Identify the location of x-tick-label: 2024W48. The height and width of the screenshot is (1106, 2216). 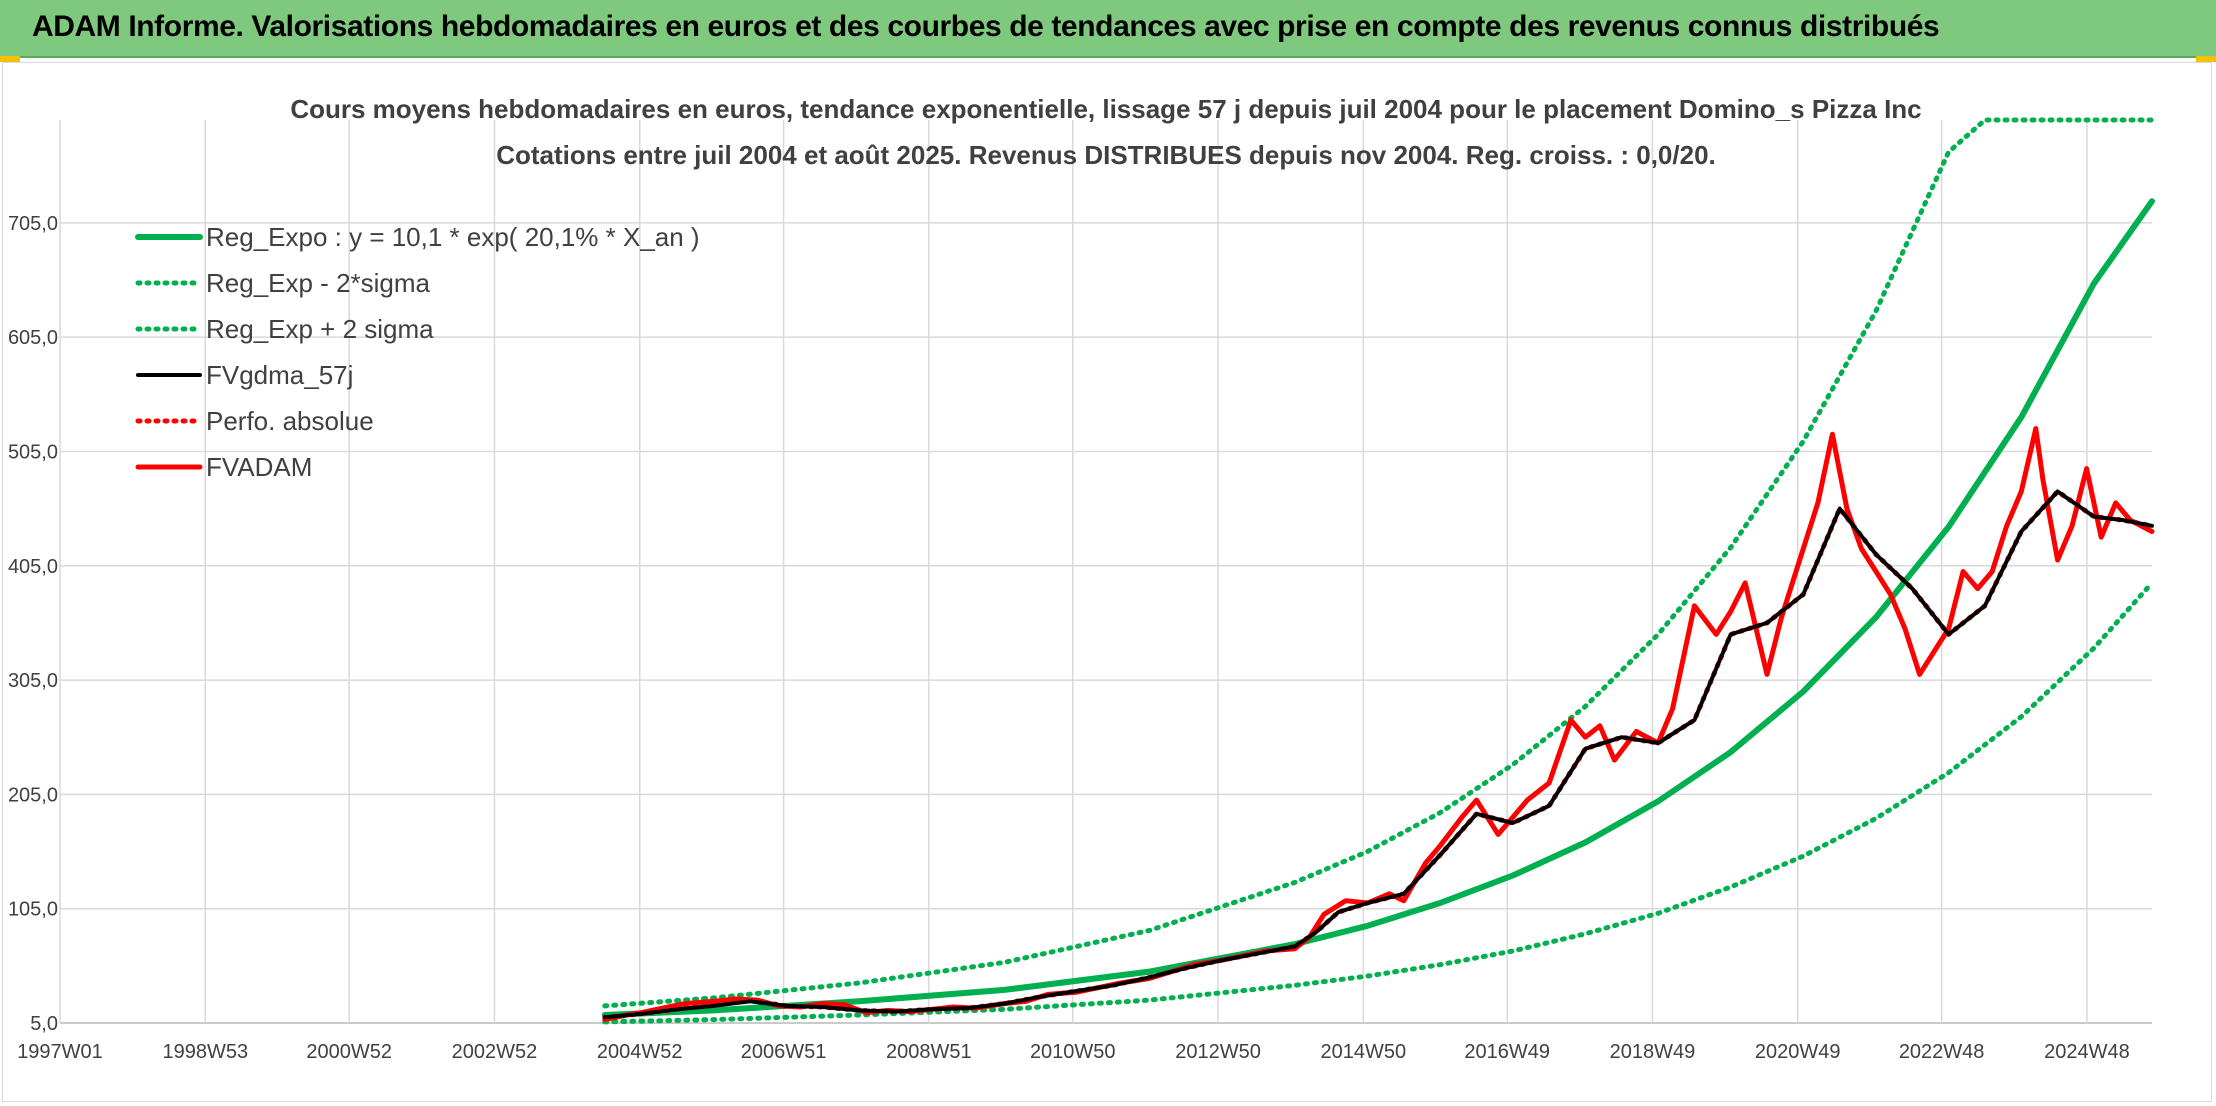
(2087, 1052).